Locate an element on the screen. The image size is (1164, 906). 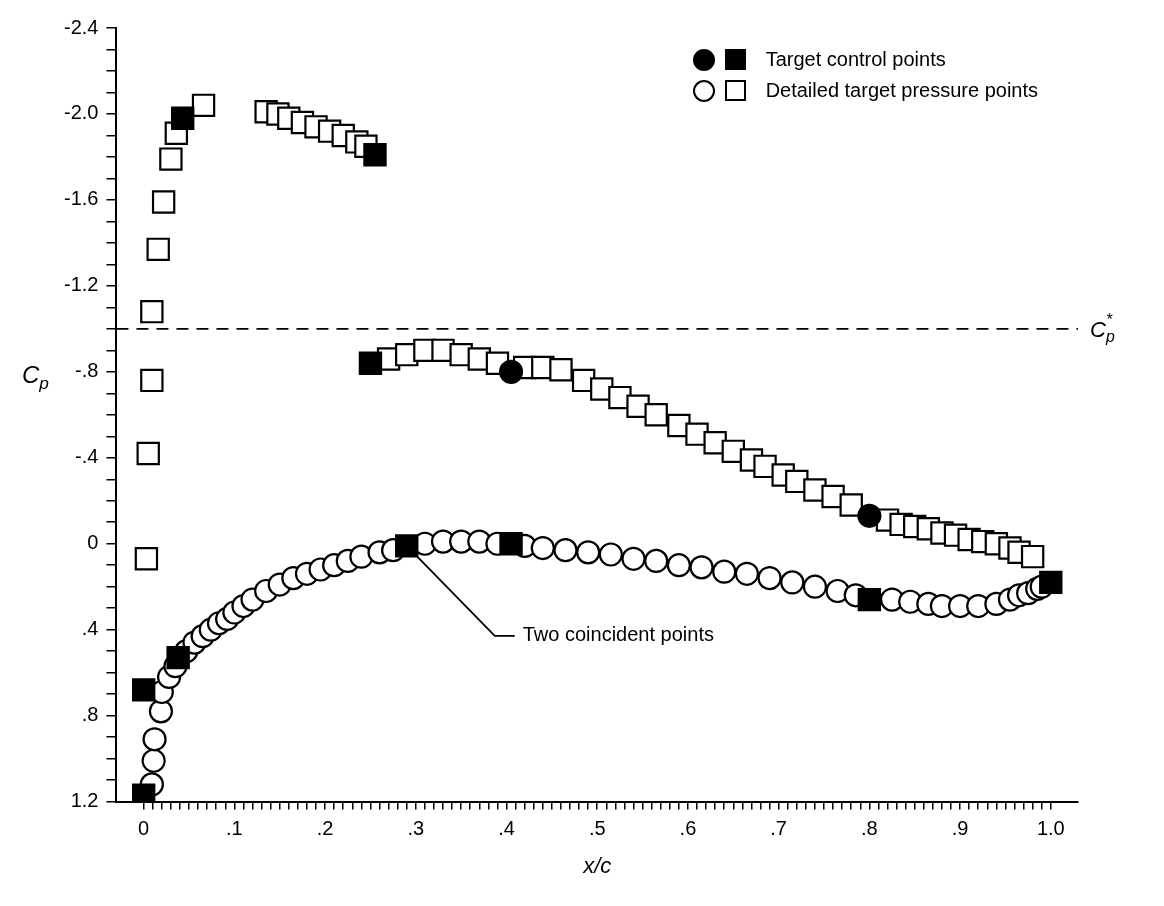
annotation: Two coincident points is located at coordinates (618, 634).